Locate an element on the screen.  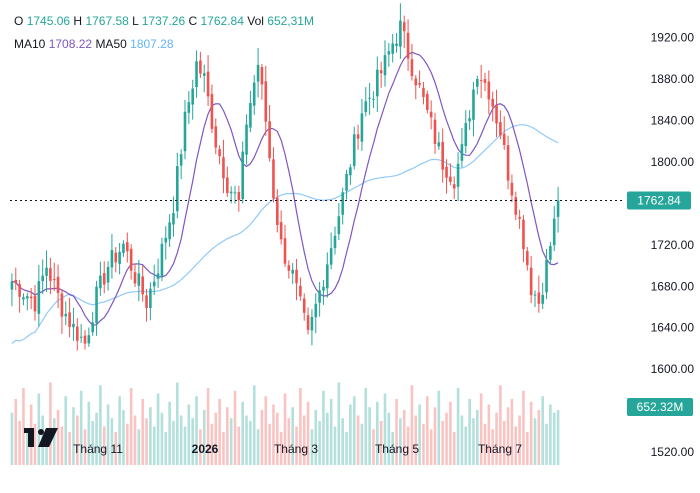
x-tick-label: Tháng 7 is located at coordinates (500, 449).